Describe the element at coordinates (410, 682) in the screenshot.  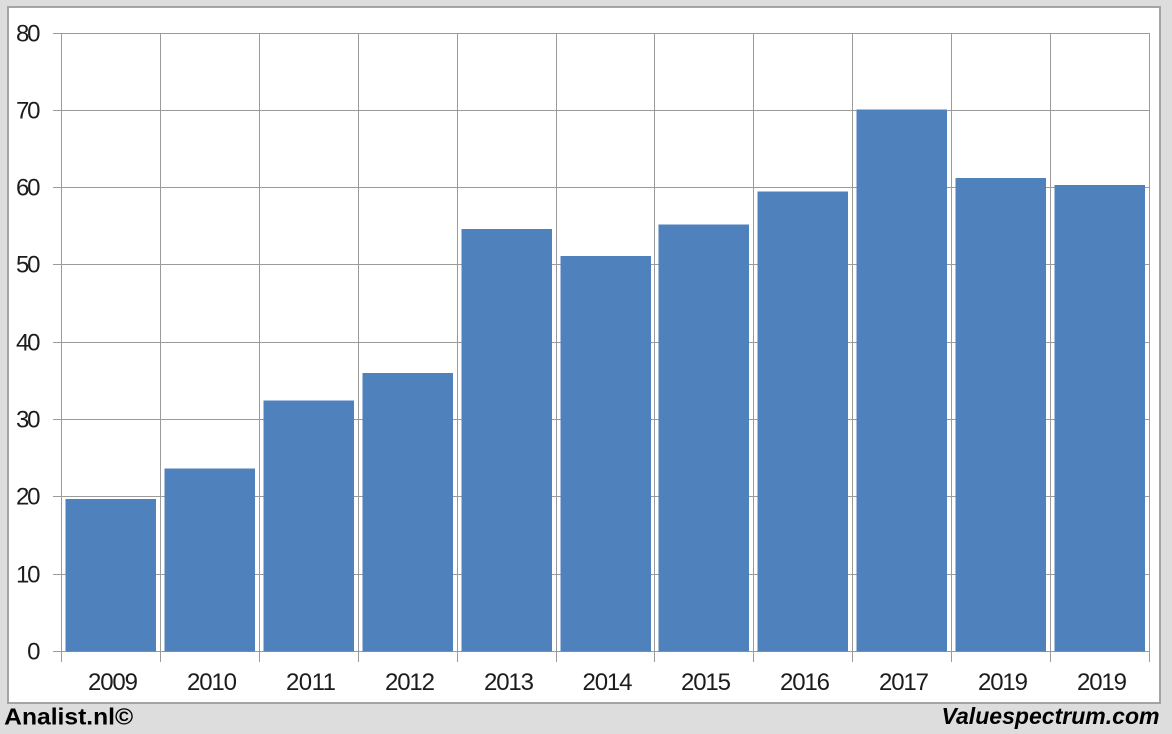
I see `svg-text: 2012` at that location.